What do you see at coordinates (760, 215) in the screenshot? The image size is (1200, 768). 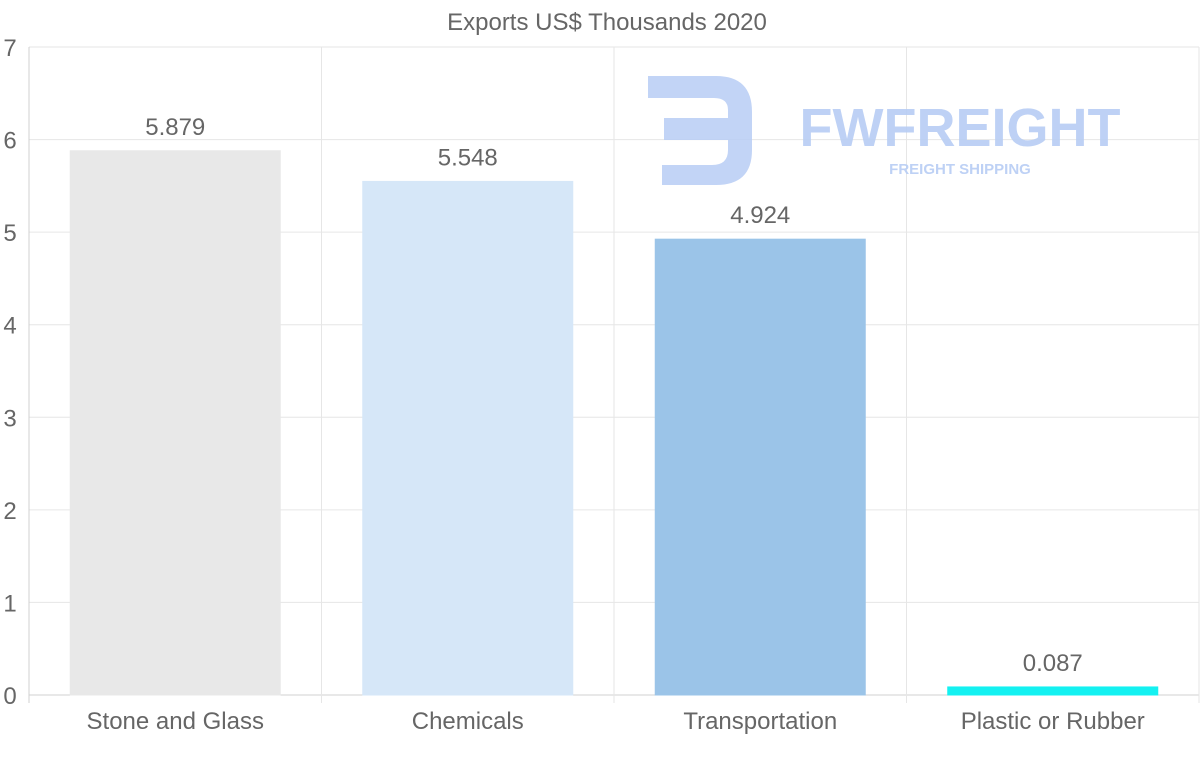 I see `data-label: 4.924` at bounding box center [760, 215].